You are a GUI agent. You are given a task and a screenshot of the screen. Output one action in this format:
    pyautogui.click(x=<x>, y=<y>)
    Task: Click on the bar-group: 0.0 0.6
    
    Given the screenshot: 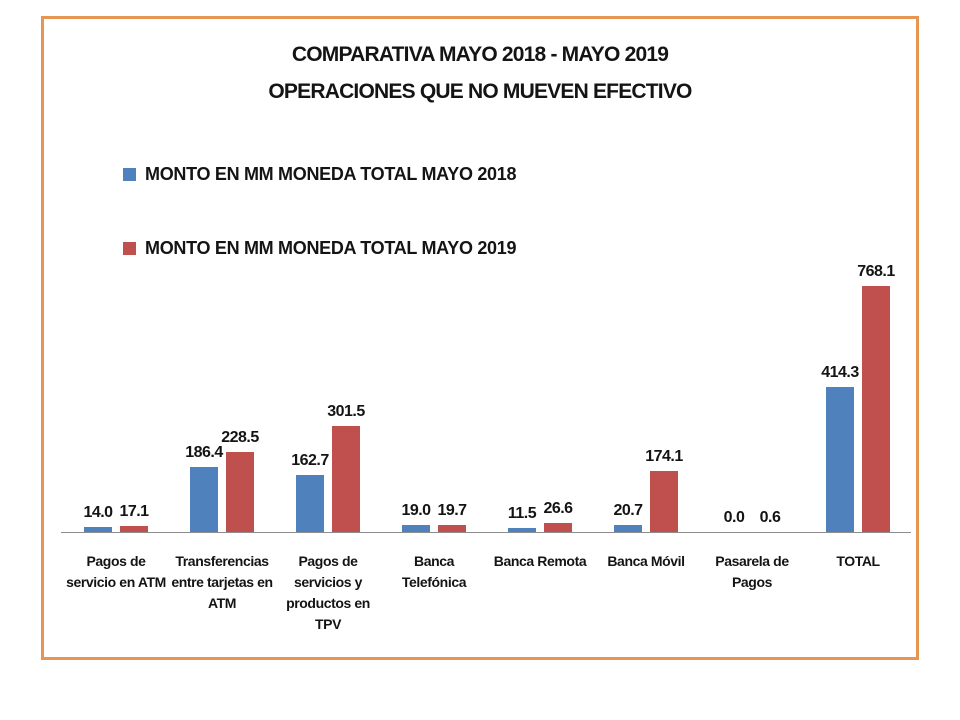 What is the action you would take?
    pyautogui.click(x=752, y=397)
    